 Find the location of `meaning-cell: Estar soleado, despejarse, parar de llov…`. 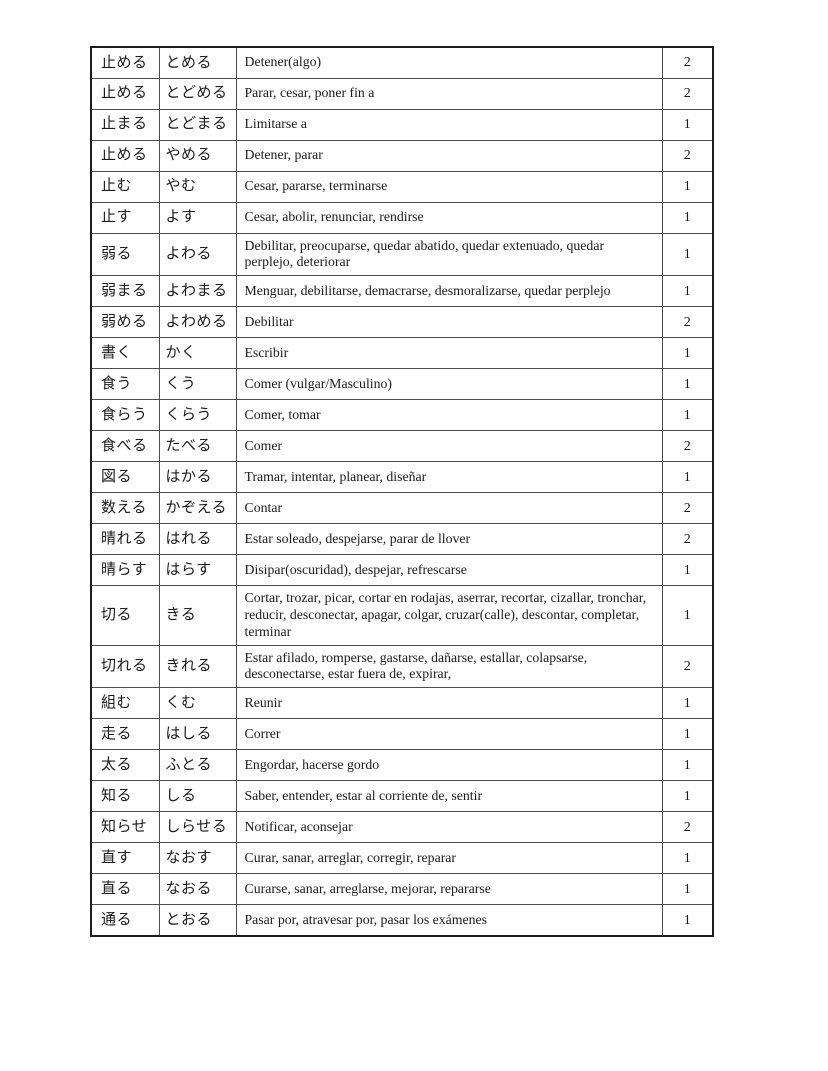

meaning-cell: Estar soleado, despejarse, parar de llov… is located at coordinates (449, 539).